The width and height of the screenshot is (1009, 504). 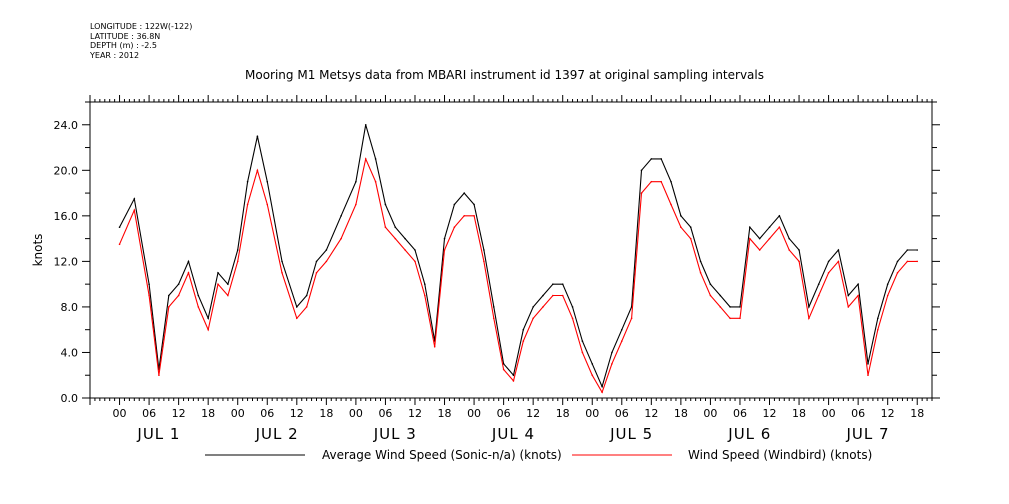 I want to click on year-text: YEAR : 2012, so click(x=115, y=55).